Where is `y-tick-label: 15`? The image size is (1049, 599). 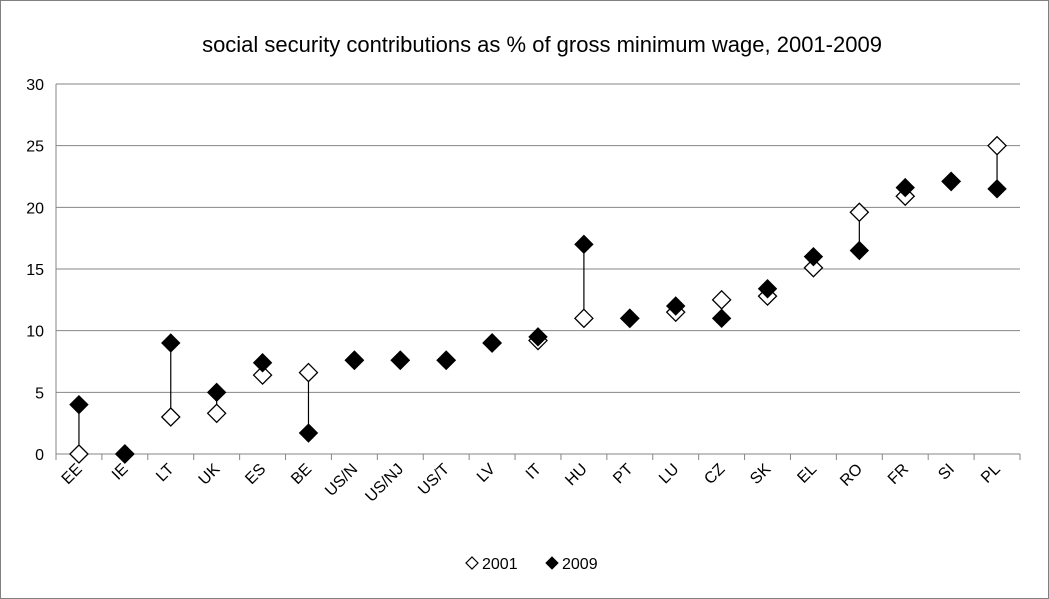
y-tick-label: 15 is located at coordinates (35, 270).